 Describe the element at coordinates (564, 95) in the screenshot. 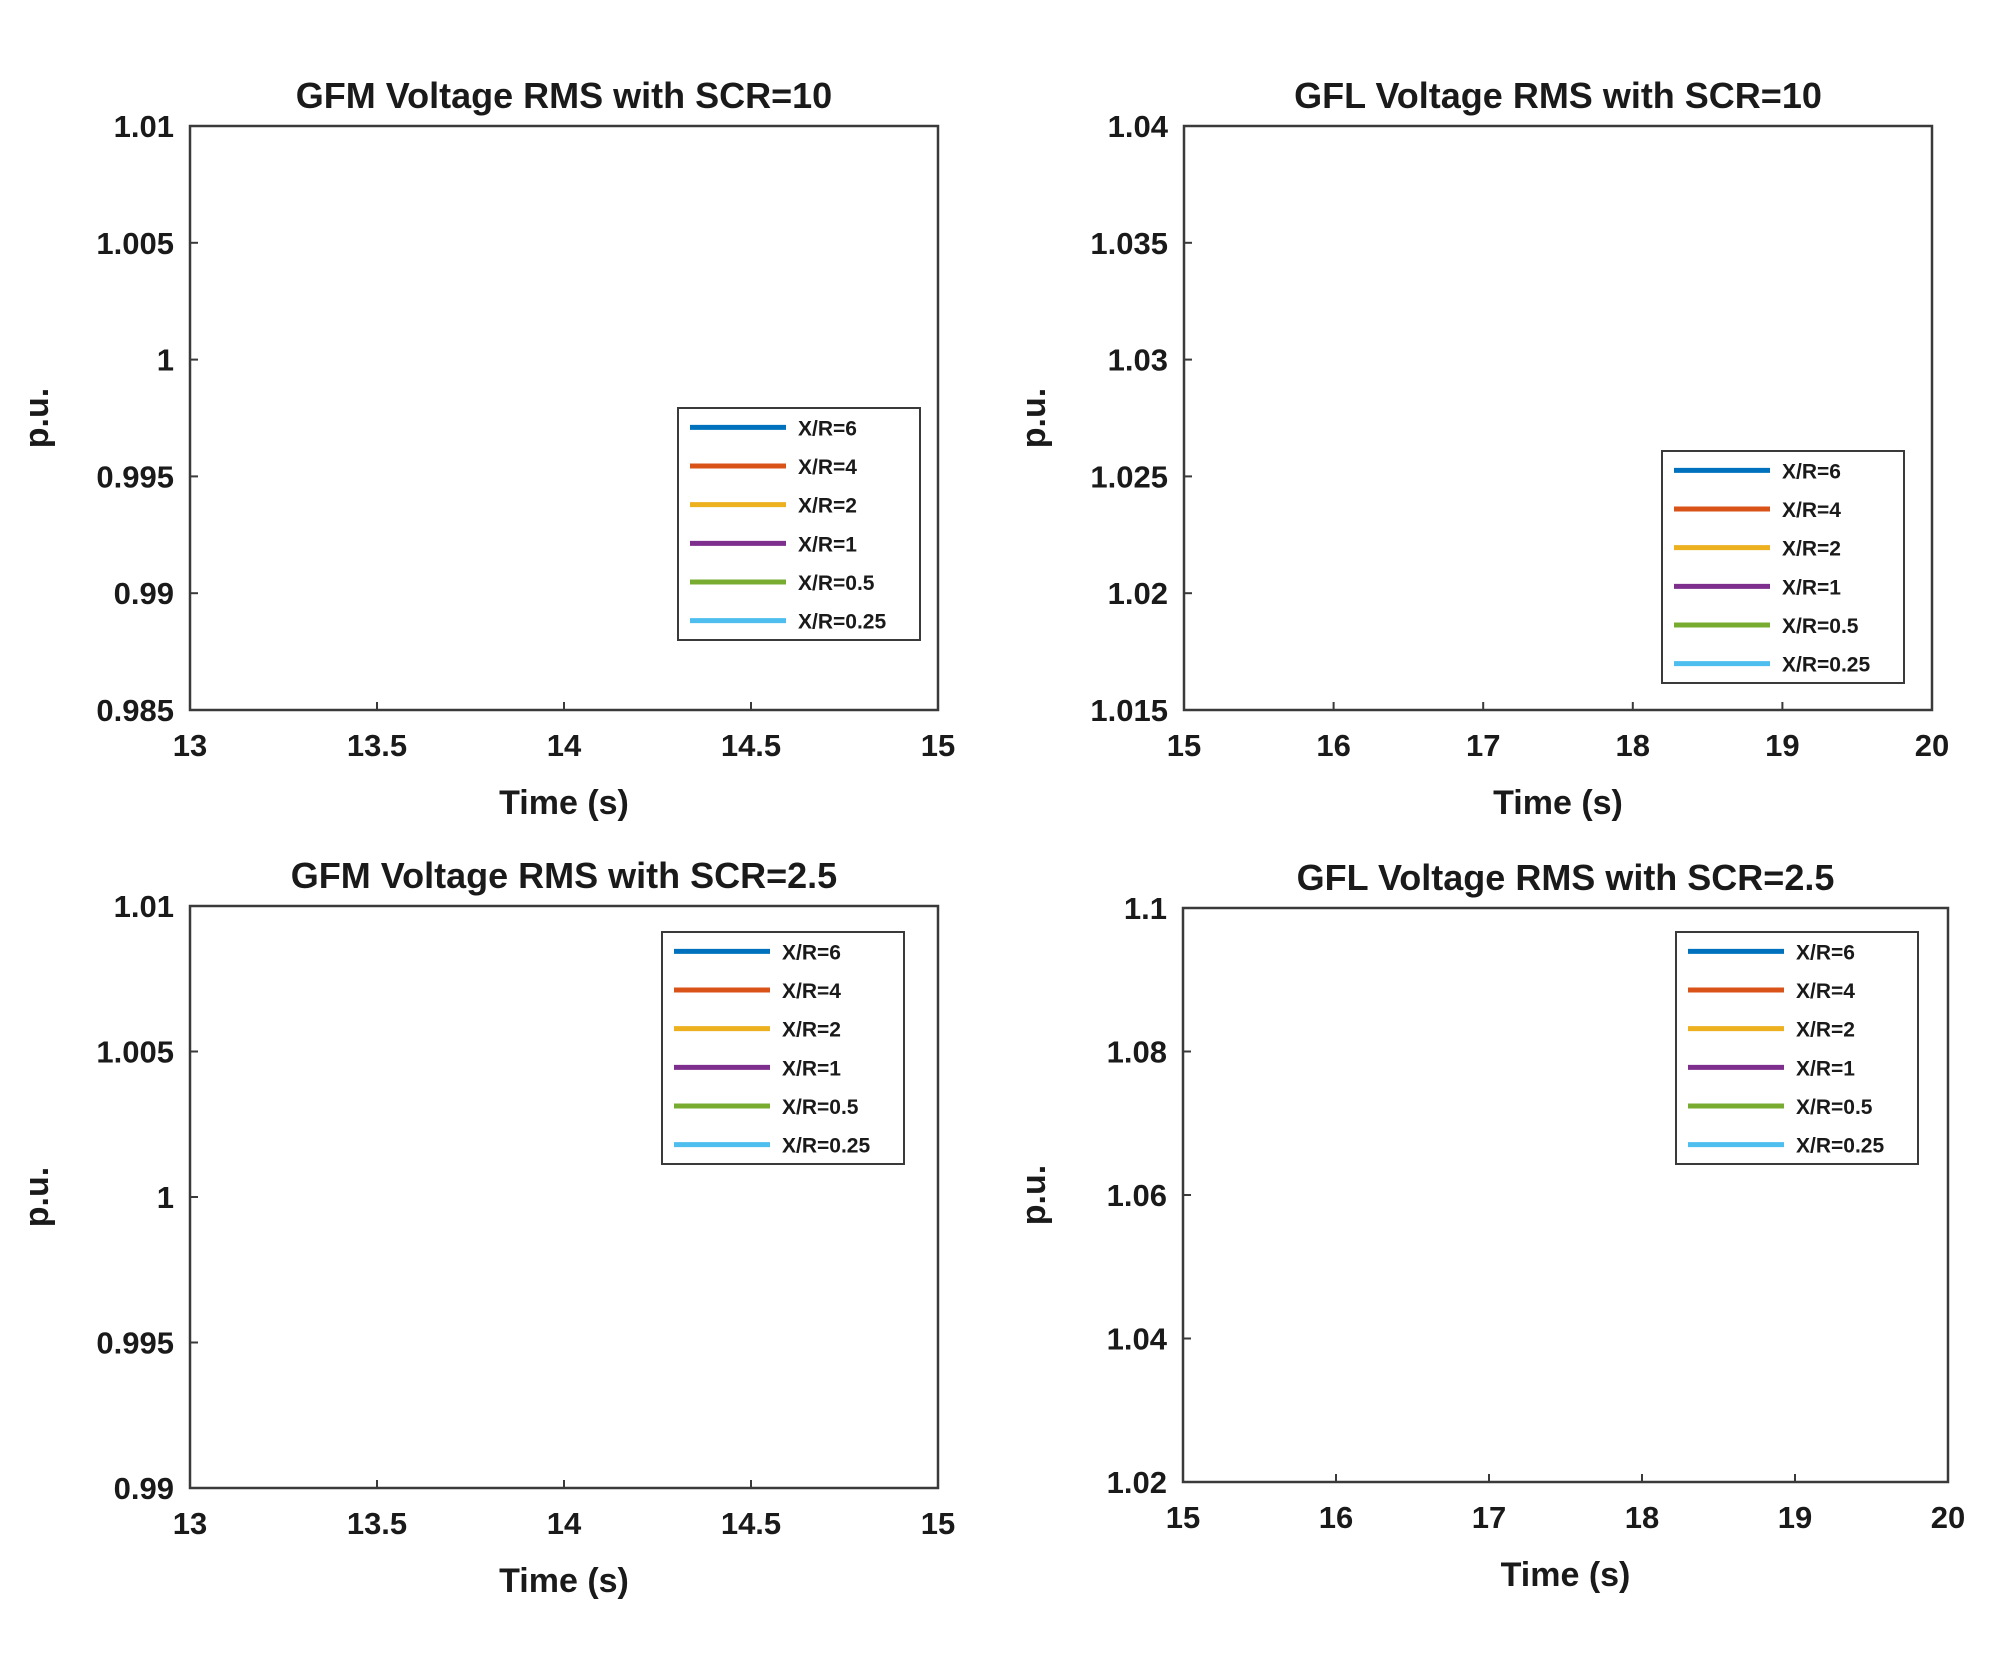

I see `chart-title: GFM Voltage RMS with SCR=10` at that location.